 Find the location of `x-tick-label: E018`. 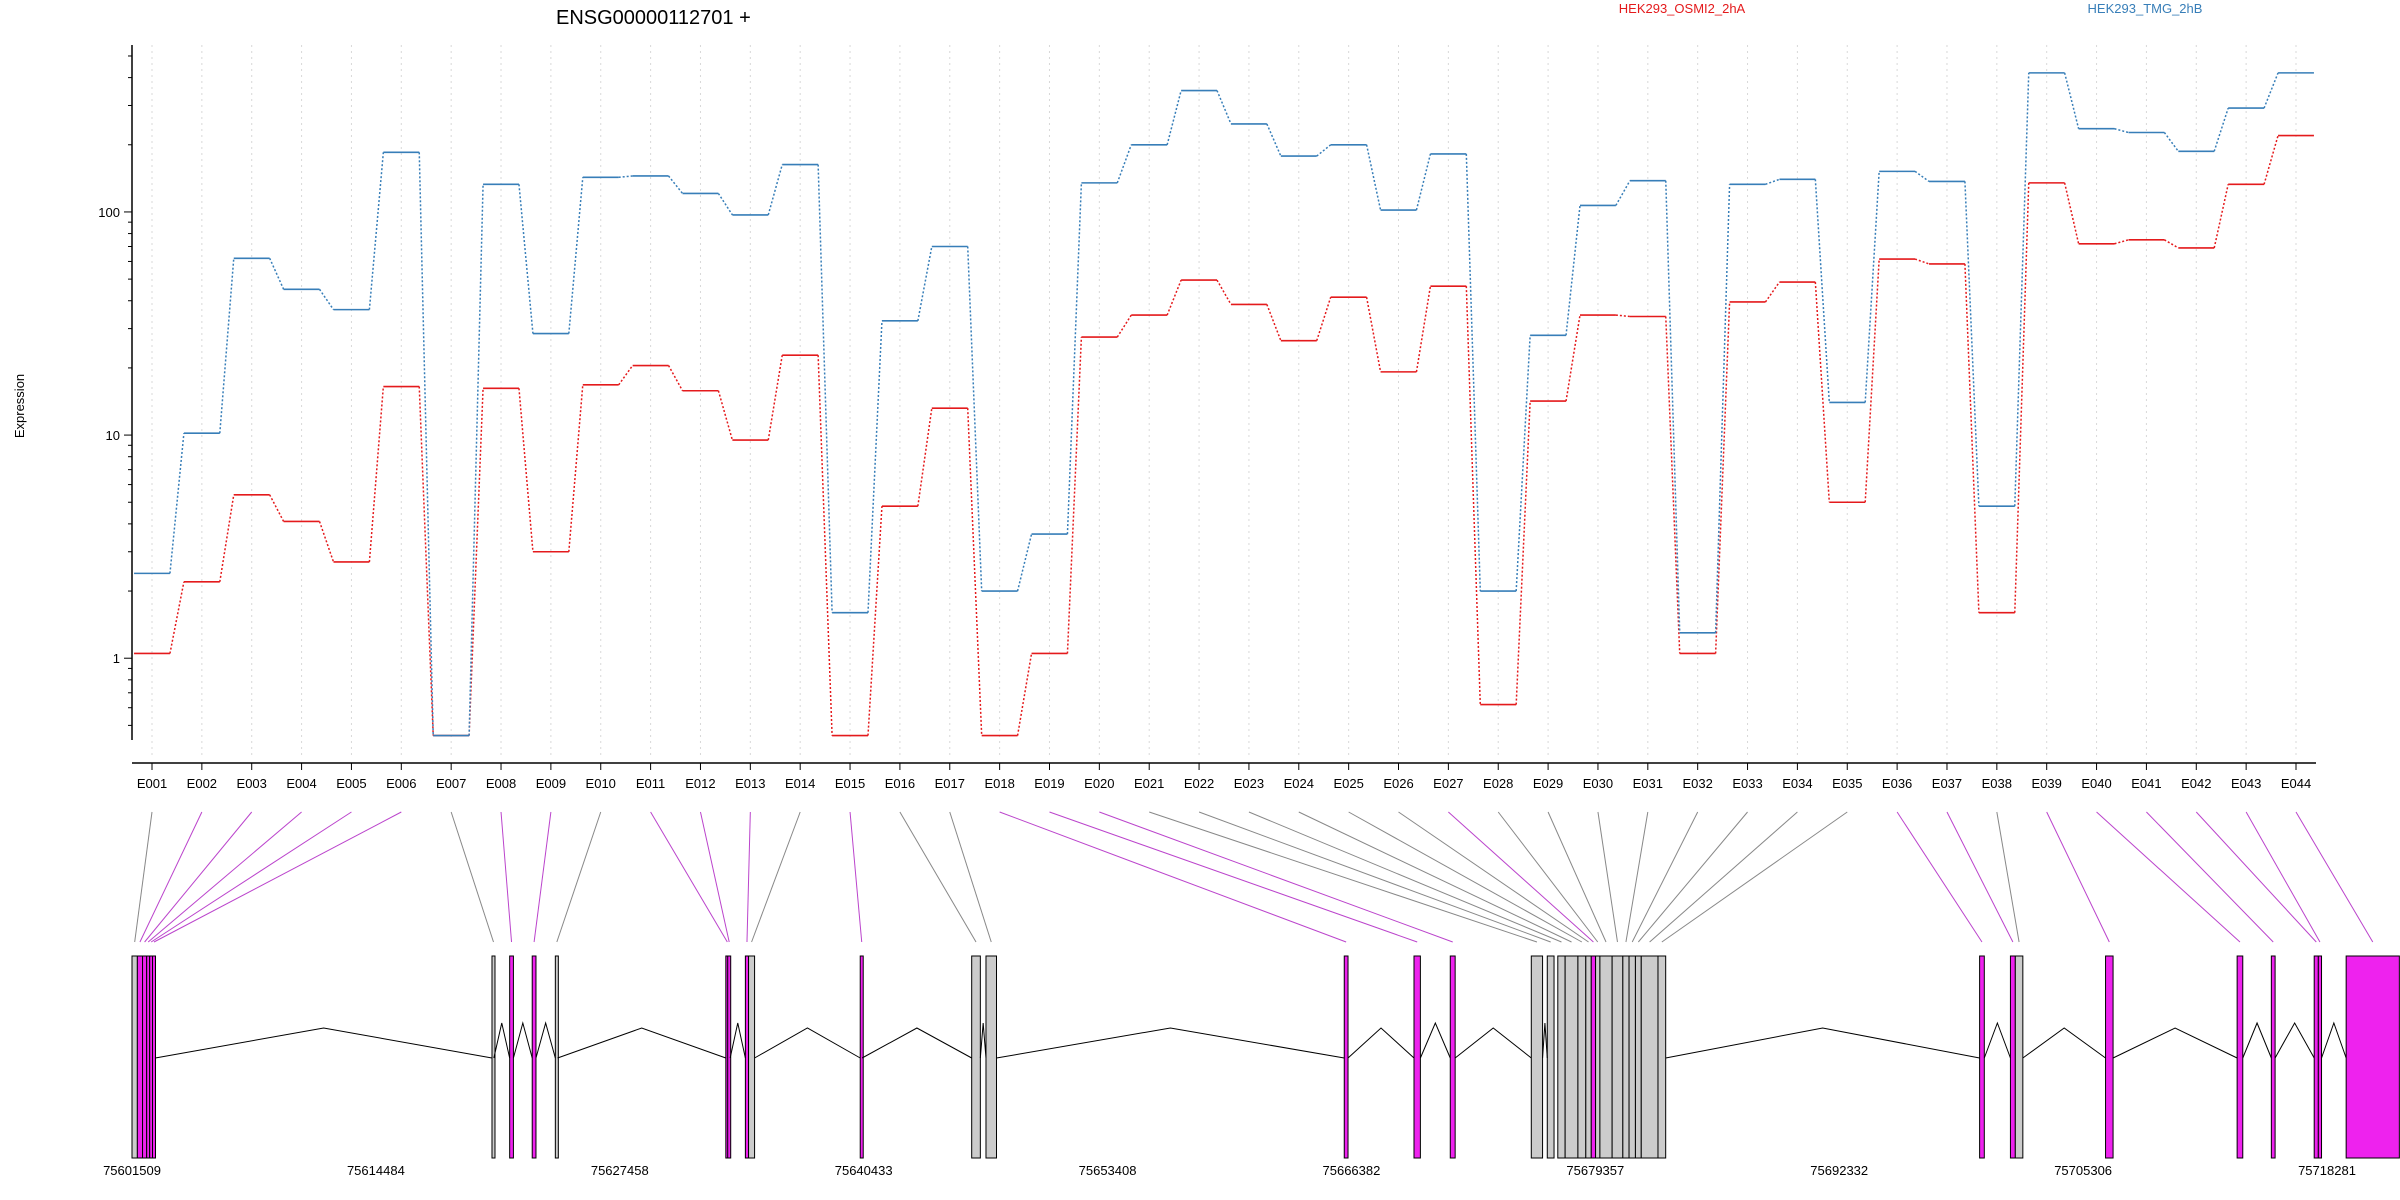

x-tick-label: E018 is located at coordinates (999, 783).